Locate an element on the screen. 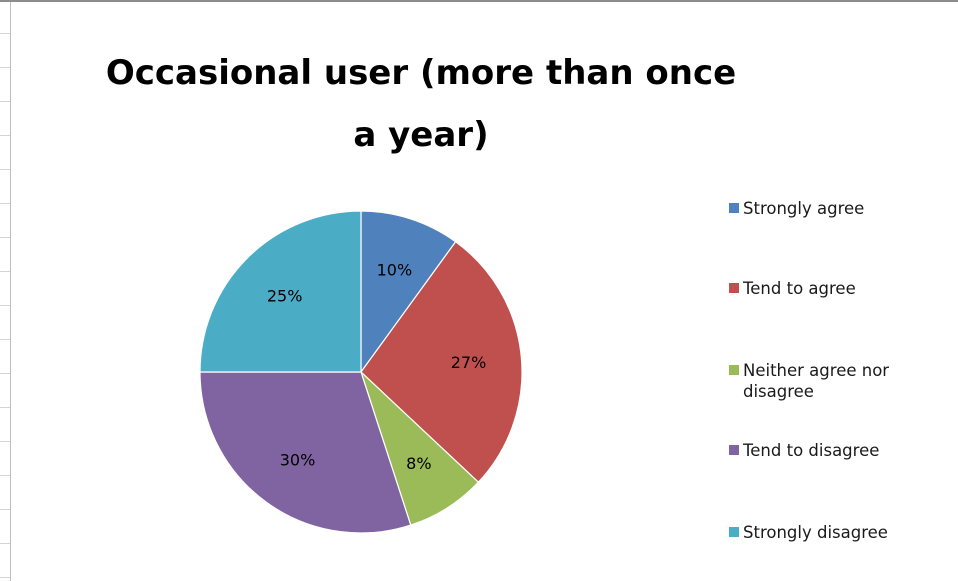  spreadsheet-row-gutter is located at coordinates (5, 290).